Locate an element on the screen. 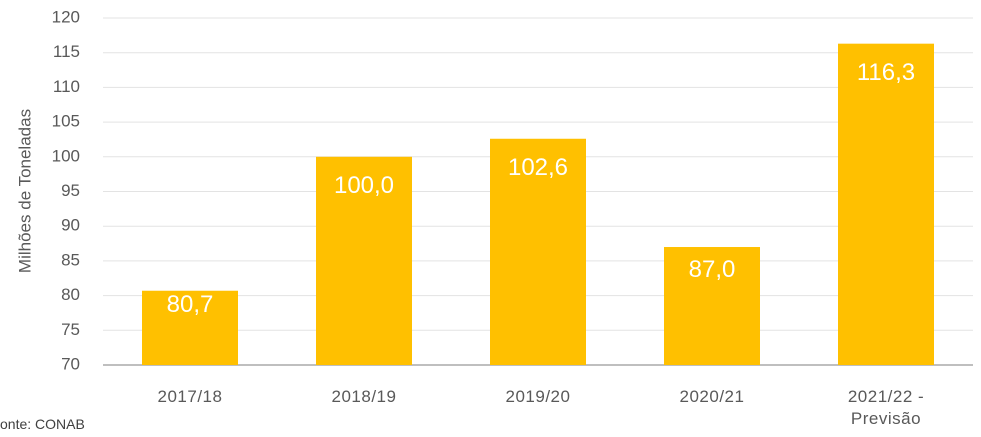 This screenshot has width=981, height=437. y-tick-label: 95 is located at coordinates (70, 190).